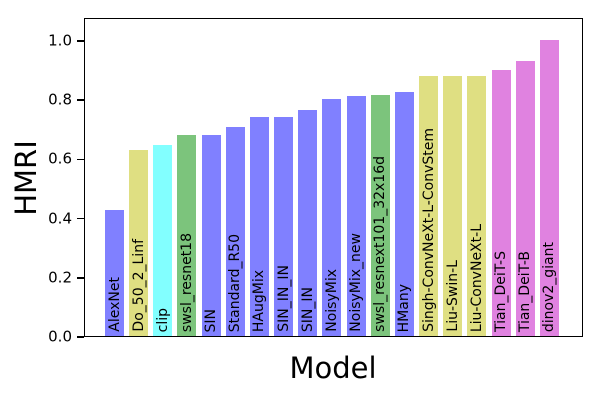 This screenshot has width=600, height=400. What do you see at coordinates (308, 222) in the screenshot?
I see `bar: SIN_IN` at bounding box center [308, 222].